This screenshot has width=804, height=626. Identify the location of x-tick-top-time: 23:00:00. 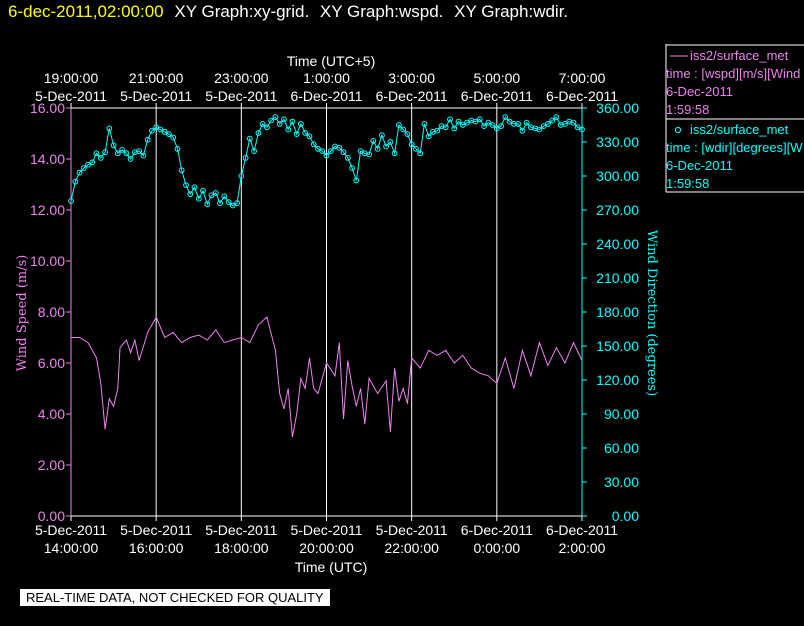
(241, 78).